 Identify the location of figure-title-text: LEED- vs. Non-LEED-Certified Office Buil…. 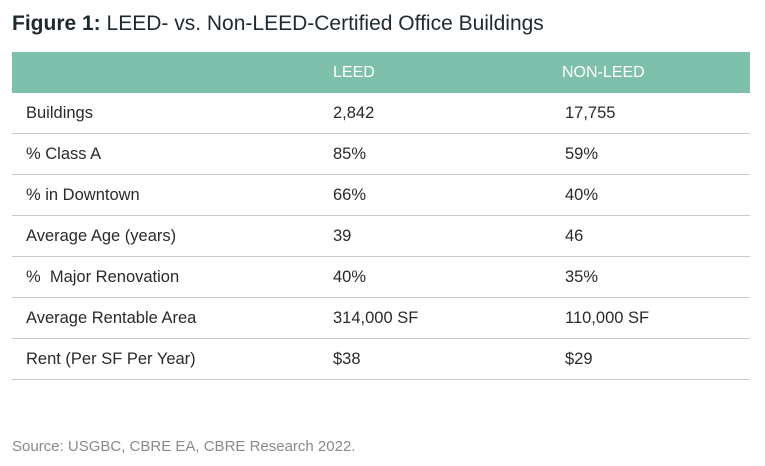
(322, 23).